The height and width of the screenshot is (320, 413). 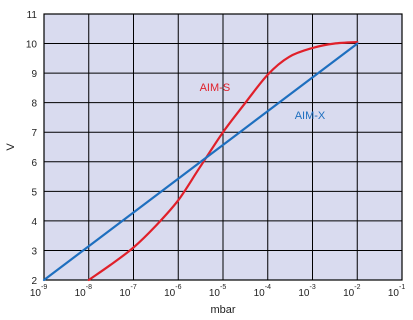 What do you see at coordinates (34, 163) in the screenshot?
I see `y-tick-label: 6` at bounding box center [34, 163].